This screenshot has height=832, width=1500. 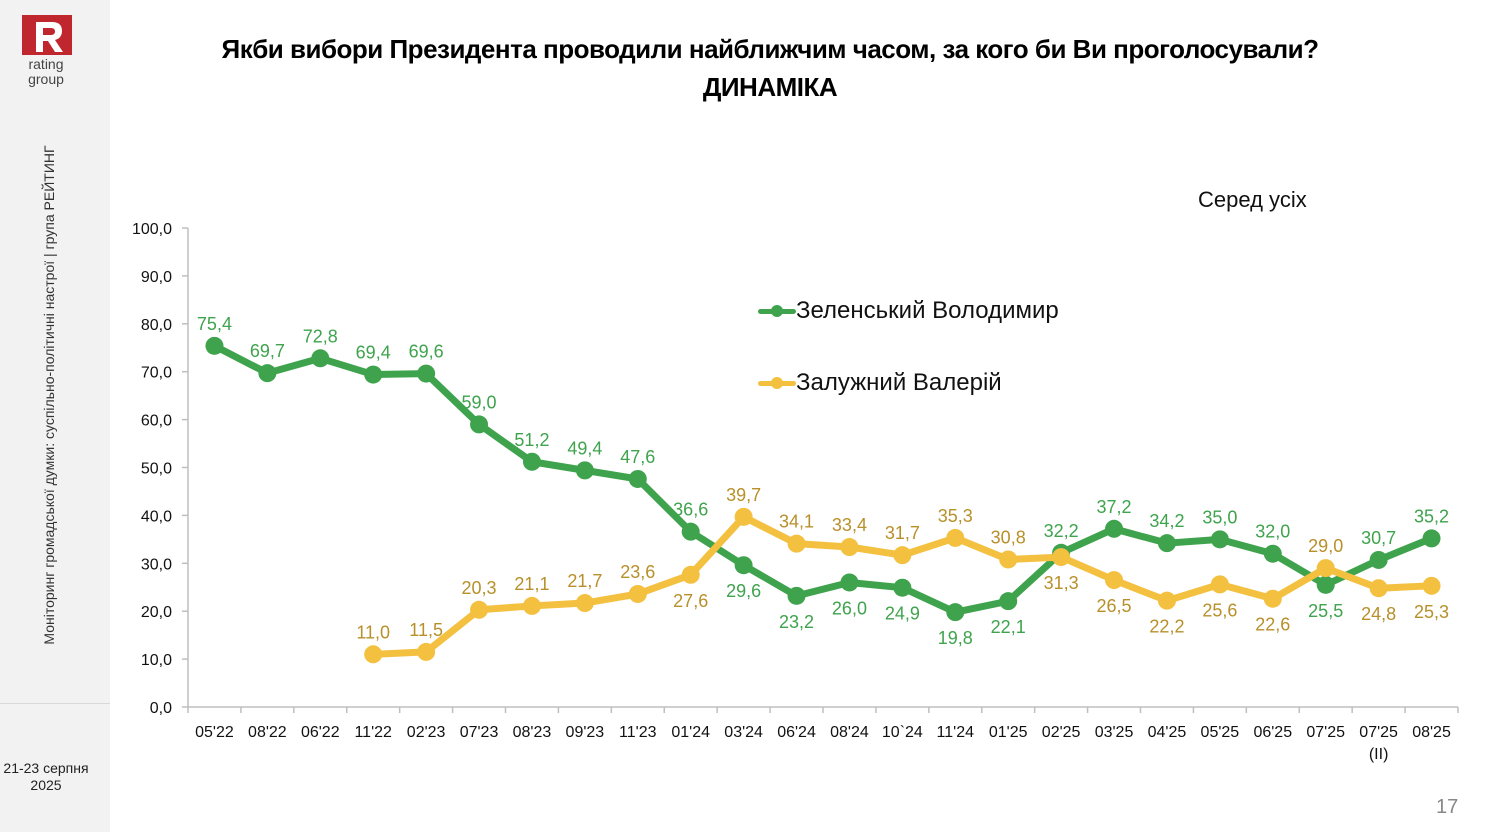 What do you see at coordinates (373, 732) in the screenshot?
I see `x-tick-label: 11'22` at bounding box center [373, 732].